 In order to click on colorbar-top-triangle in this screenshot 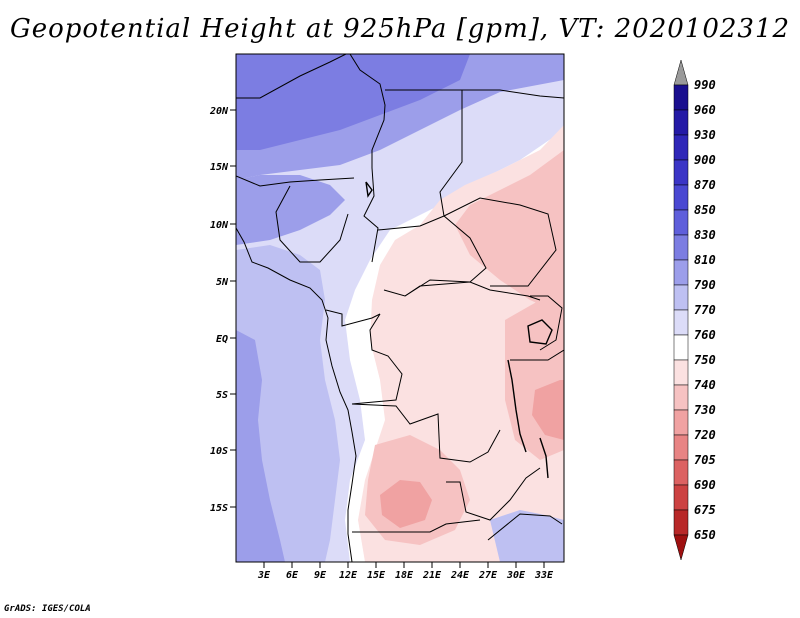, I will do `click(681, 72)`.